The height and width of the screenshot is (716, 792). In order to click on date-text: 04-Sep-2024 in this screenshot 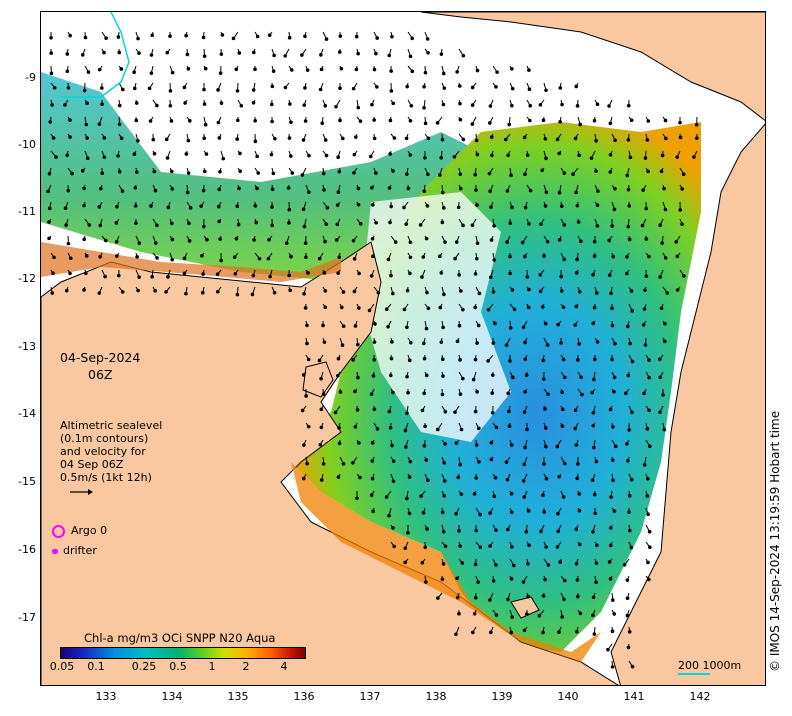, I will do `click(100, 357)`.